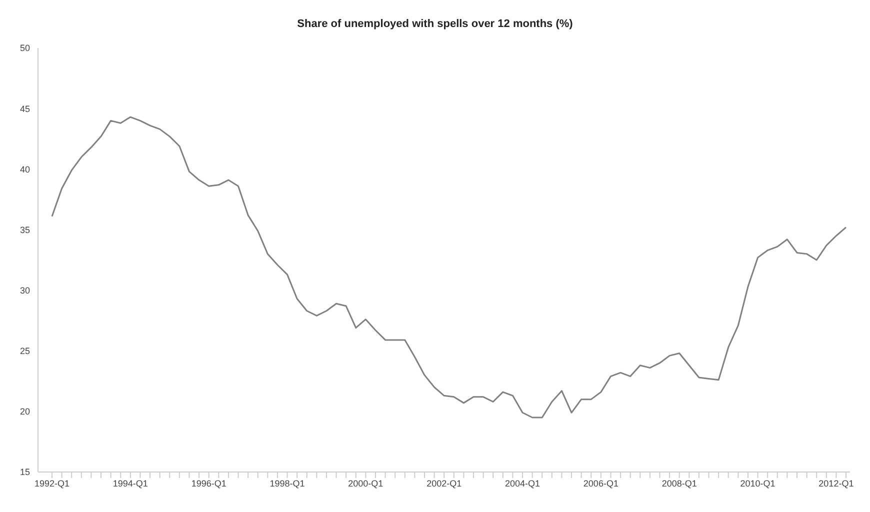 This screenshot has width=870, height=512. Describe the element at coordinates (836, 483) in the screenshot. I see `x-tick-label: 2012-Q1` at that location.